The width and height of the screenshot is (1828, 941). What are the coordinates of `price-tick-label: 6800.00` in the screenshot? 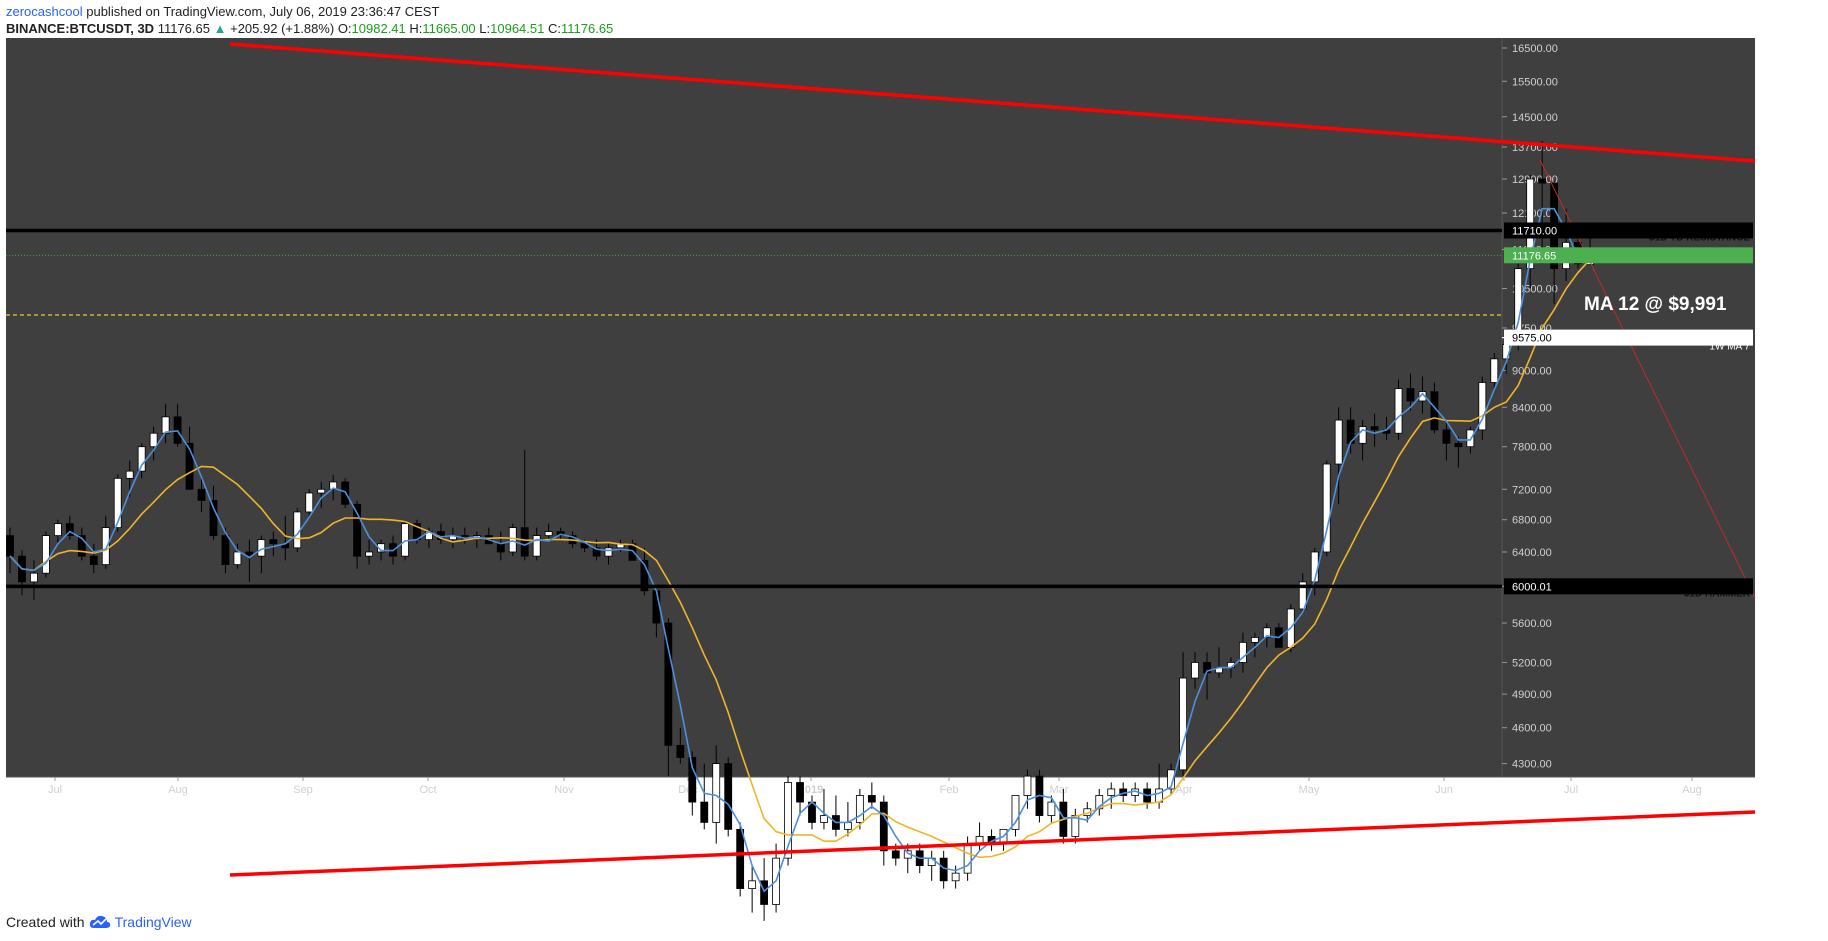 It's located at (1532, 521).